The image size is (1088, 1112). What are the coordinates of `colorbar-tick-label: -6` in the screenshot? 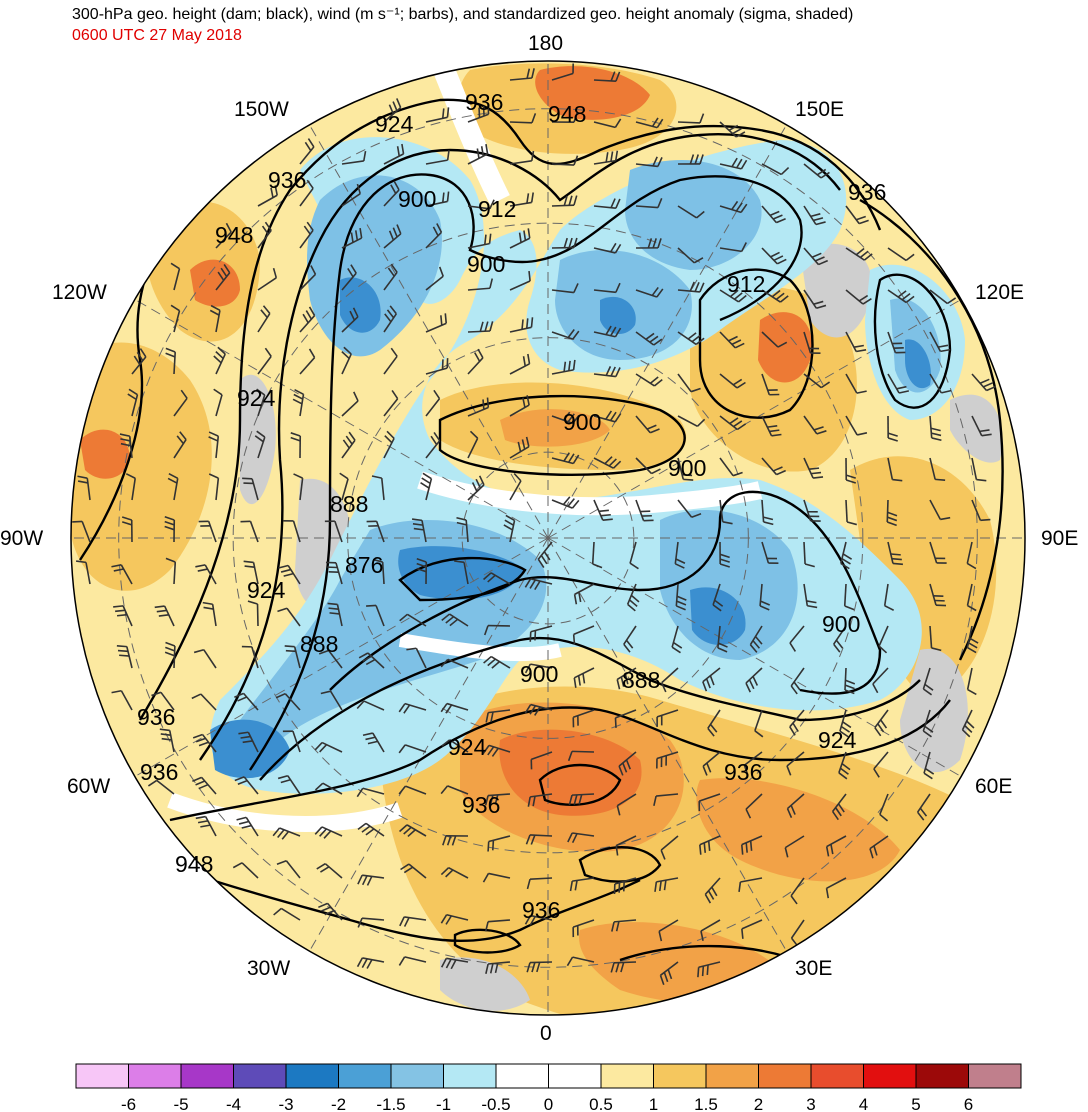 It's located at (128, 1103).